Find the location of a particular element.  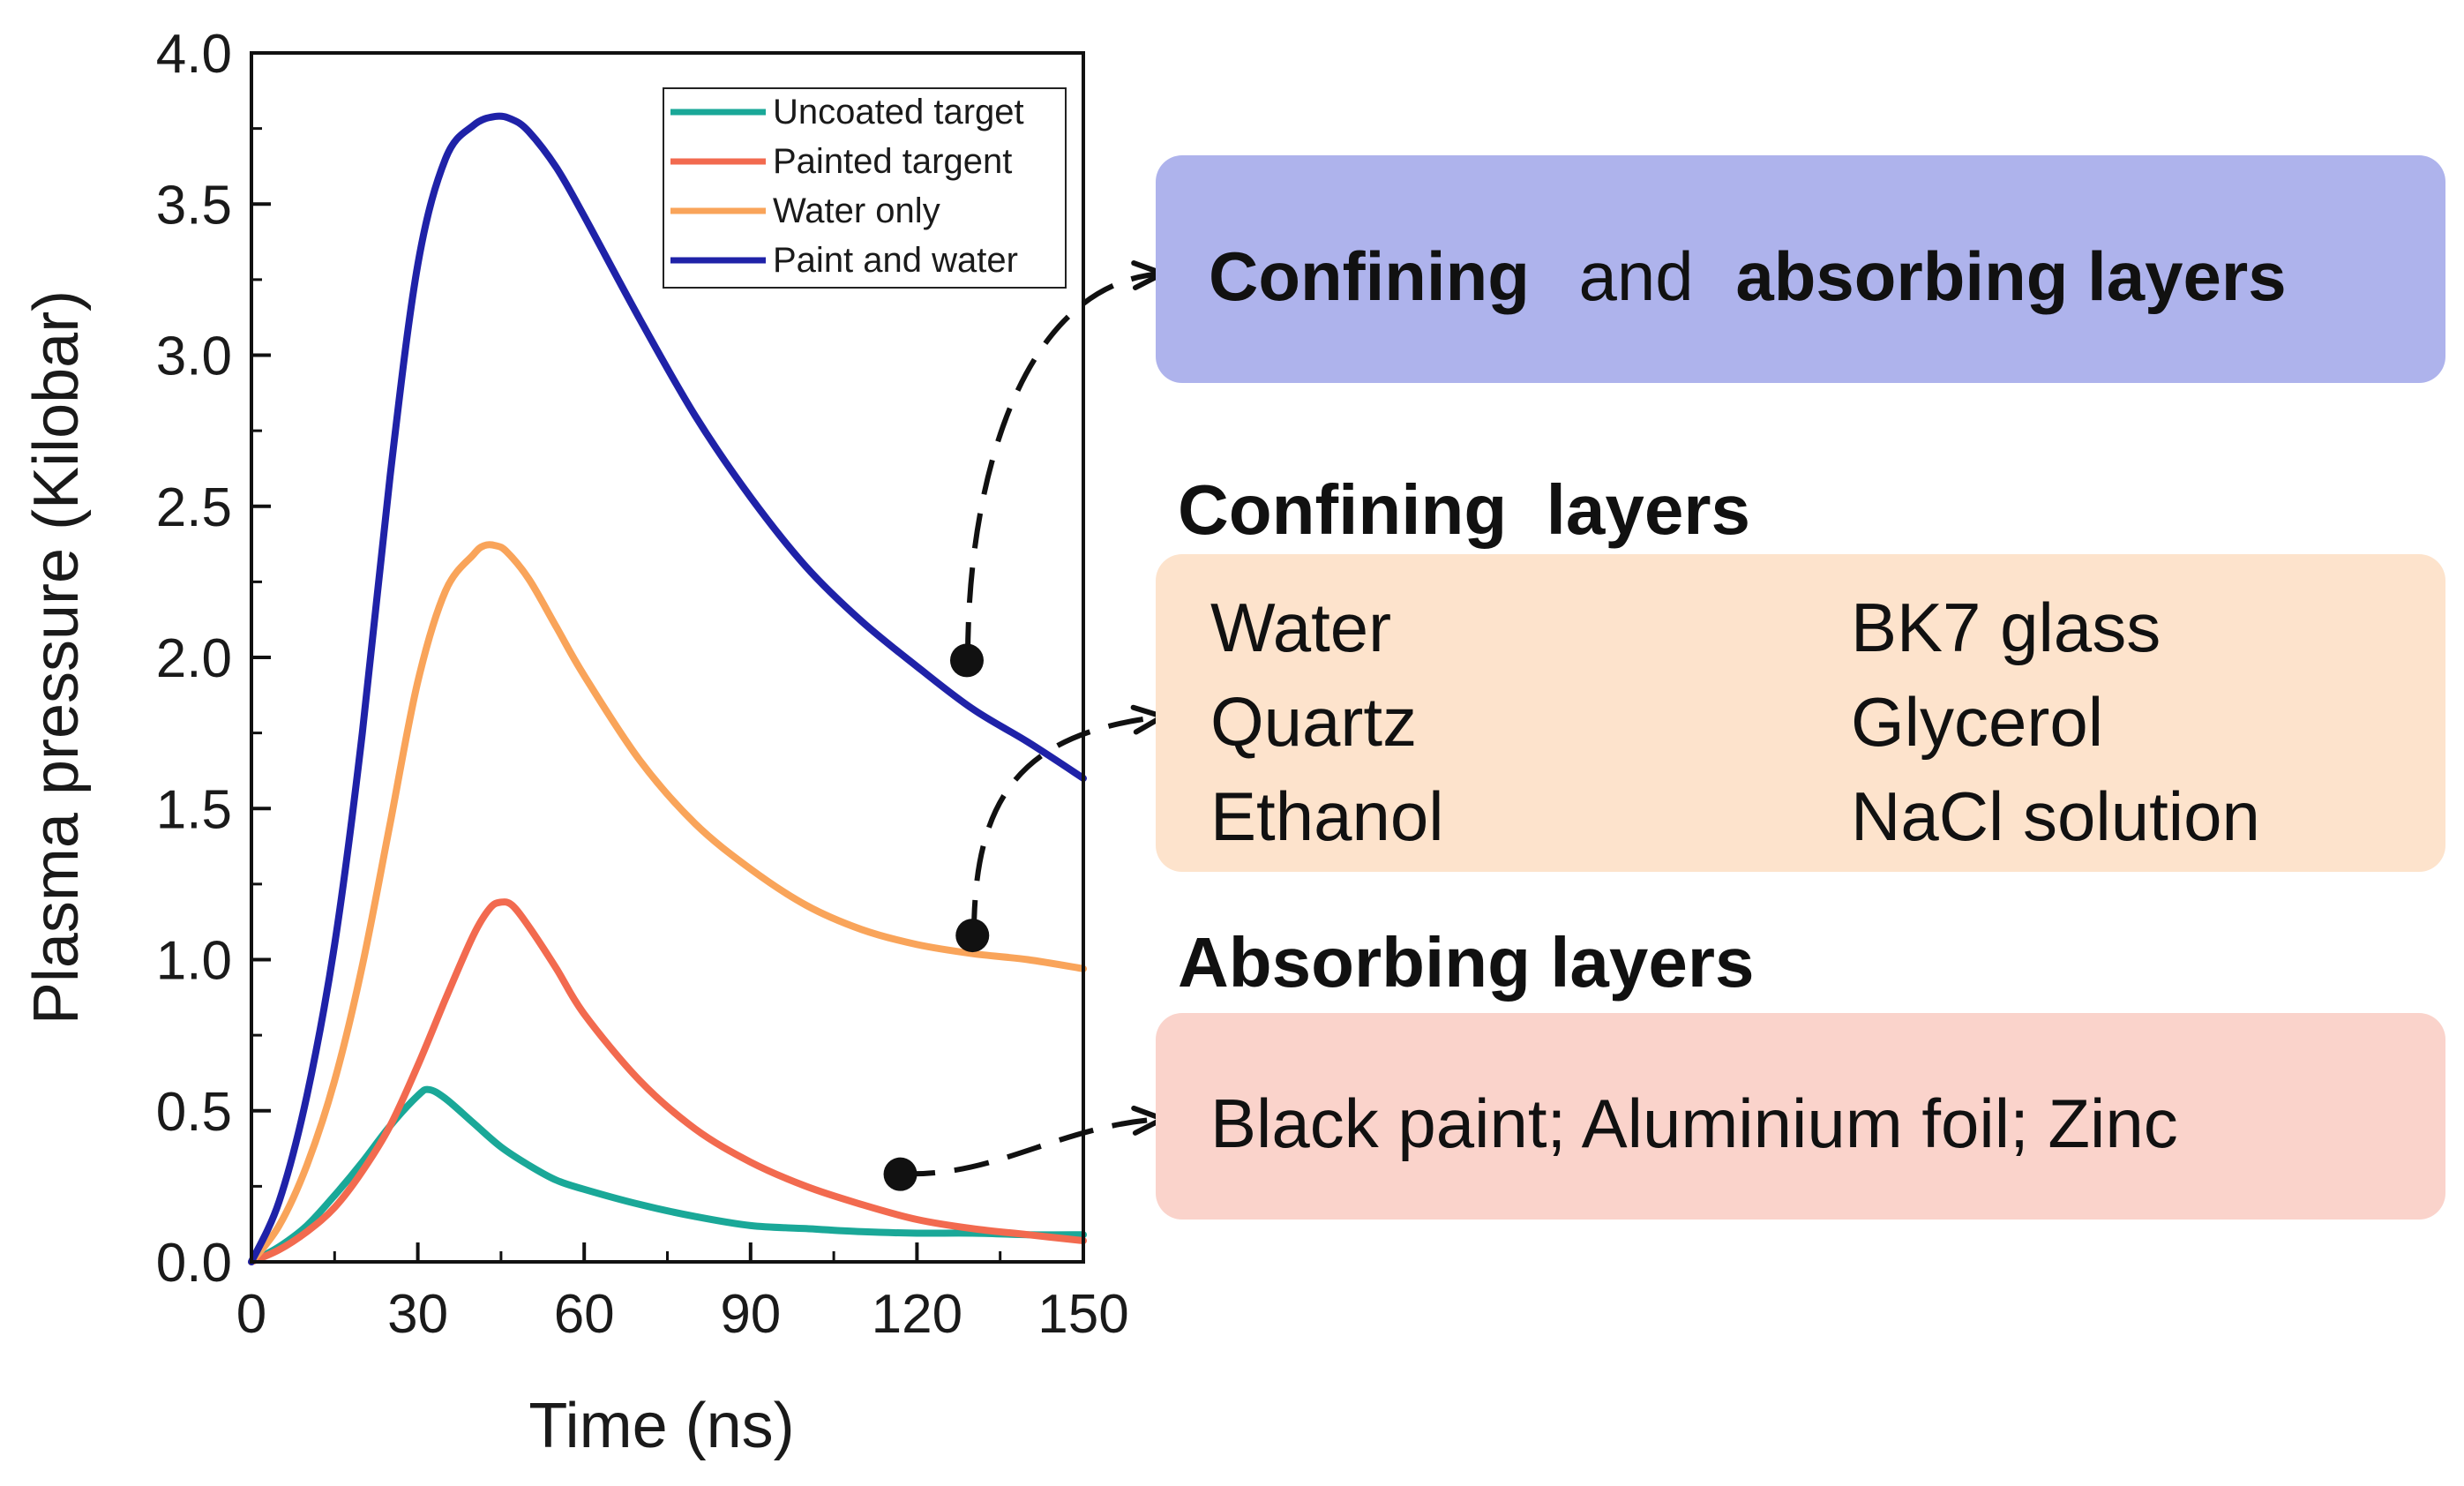

annotations is located at coordinates (1024, 725).